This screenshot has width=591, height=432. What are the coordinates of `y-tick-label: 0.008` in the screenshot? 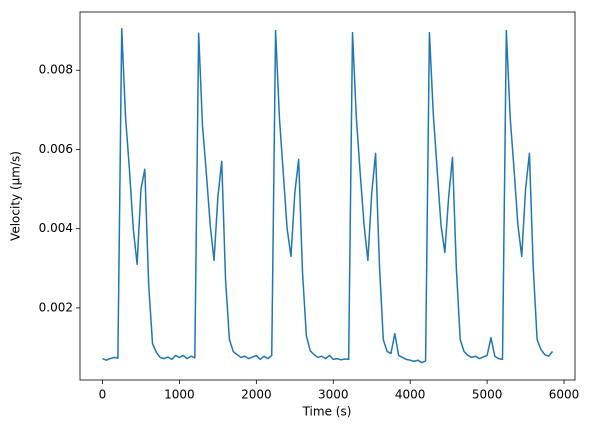 It's located at (56, 70).